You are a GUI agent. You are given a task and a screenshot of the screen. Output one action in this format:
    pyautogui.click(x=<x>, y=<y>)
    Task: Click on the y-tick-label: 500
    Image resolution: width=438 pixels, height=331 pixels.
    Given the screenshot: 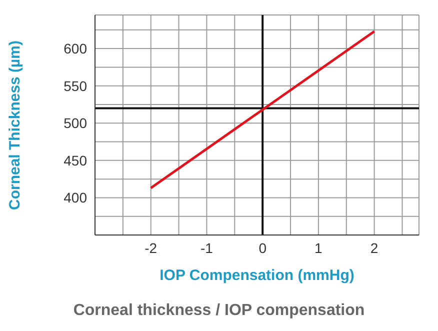 What is the action you would take?
    pyautogui.click(x=76, y=123)
    